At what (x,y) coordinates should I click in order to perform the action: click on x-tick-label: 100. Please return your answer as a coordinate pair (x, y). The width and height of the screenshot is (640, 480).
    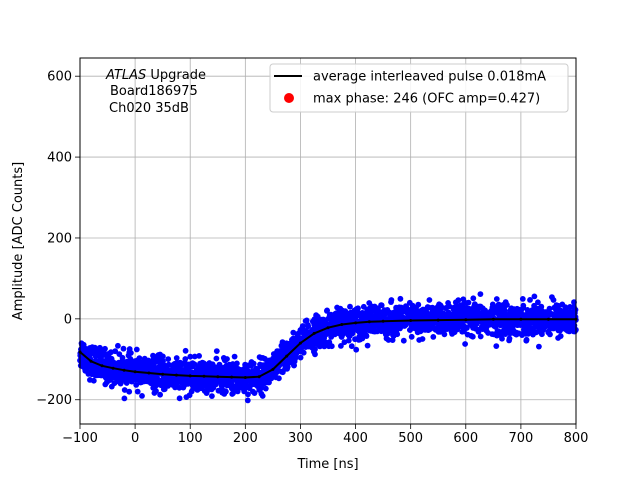
    Looking at the image, I should click on (190, 438).